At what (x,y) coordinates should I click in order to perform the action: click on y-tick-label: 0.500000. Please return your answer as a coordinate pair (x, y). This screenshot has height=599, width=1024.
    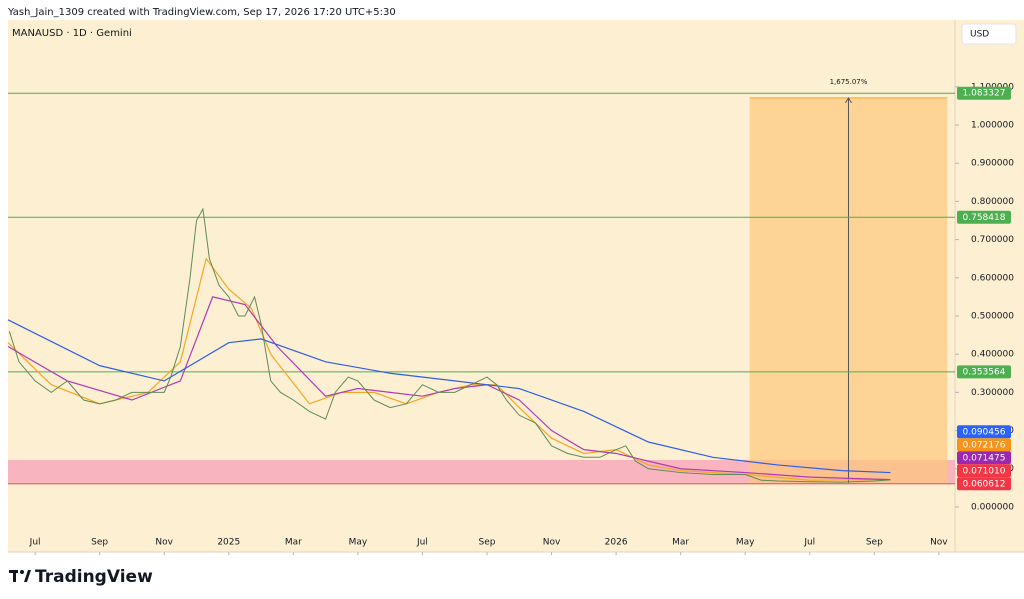
    Looking at the image, I should click on (992, 316).